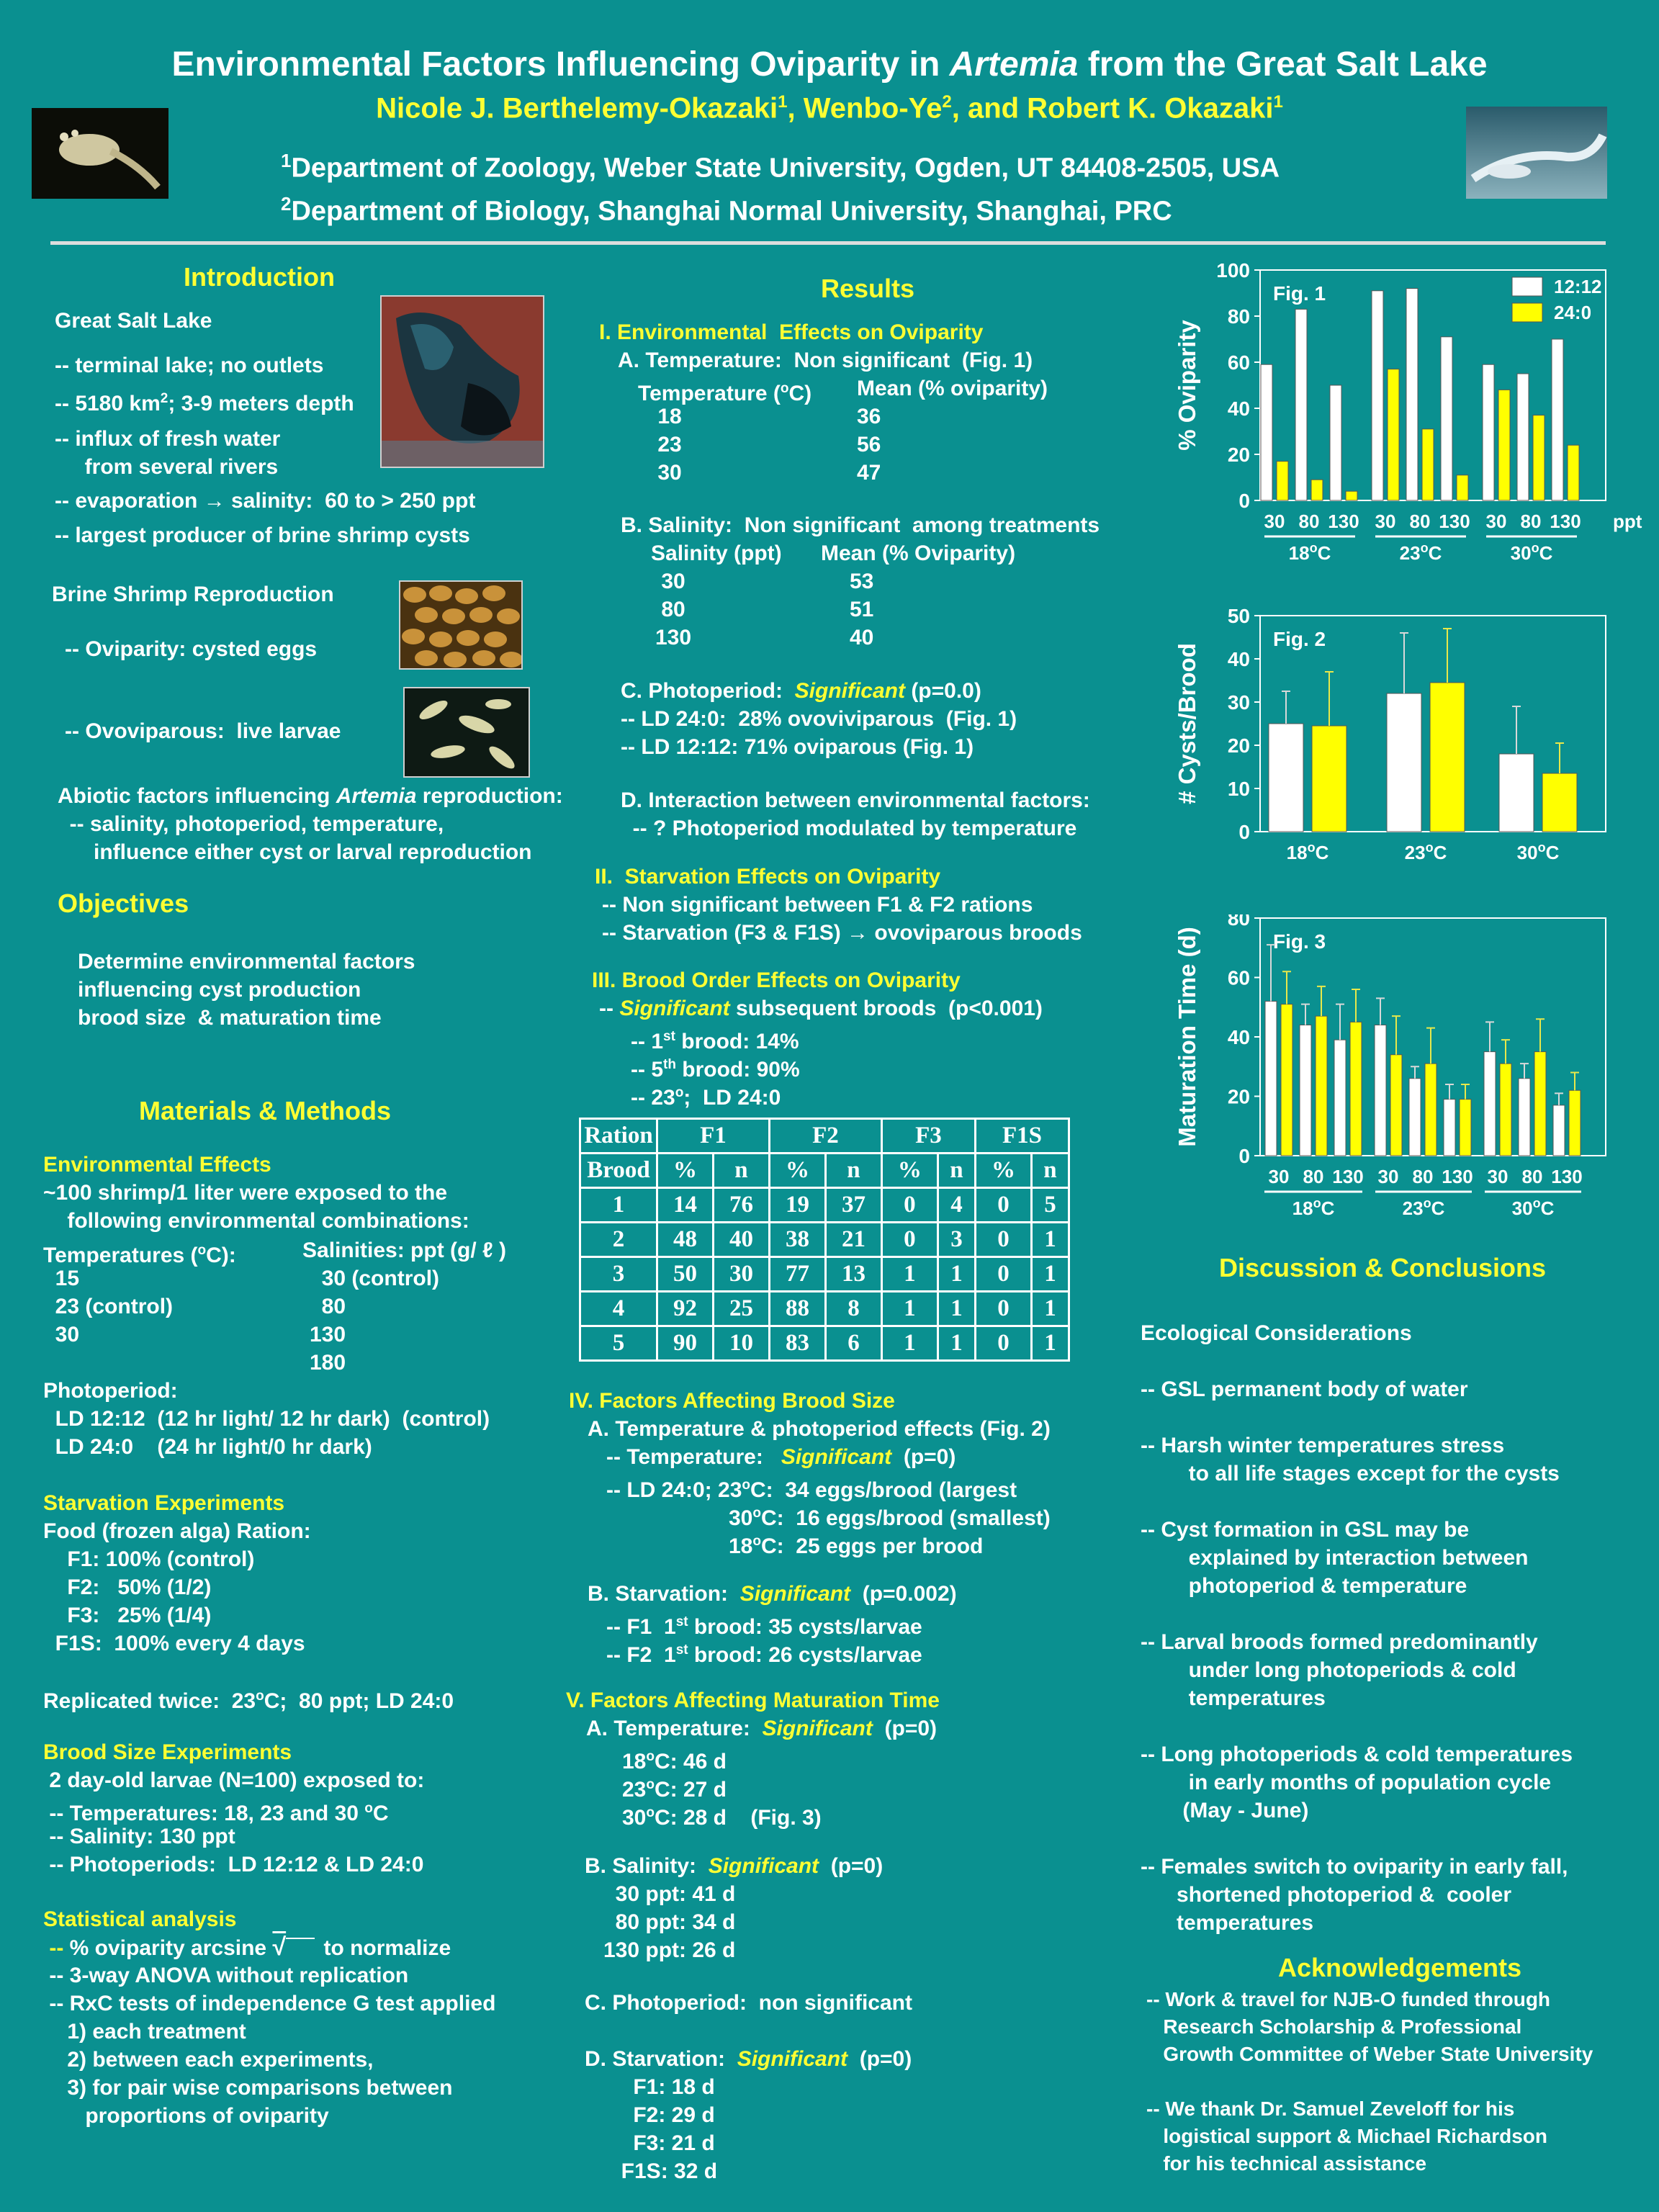  What do you see at coordinates (768, 877) in the screenshot?
I see `result-2-heading: II. Starvation Effects on Oviparity` at bounding box center [768, 877].